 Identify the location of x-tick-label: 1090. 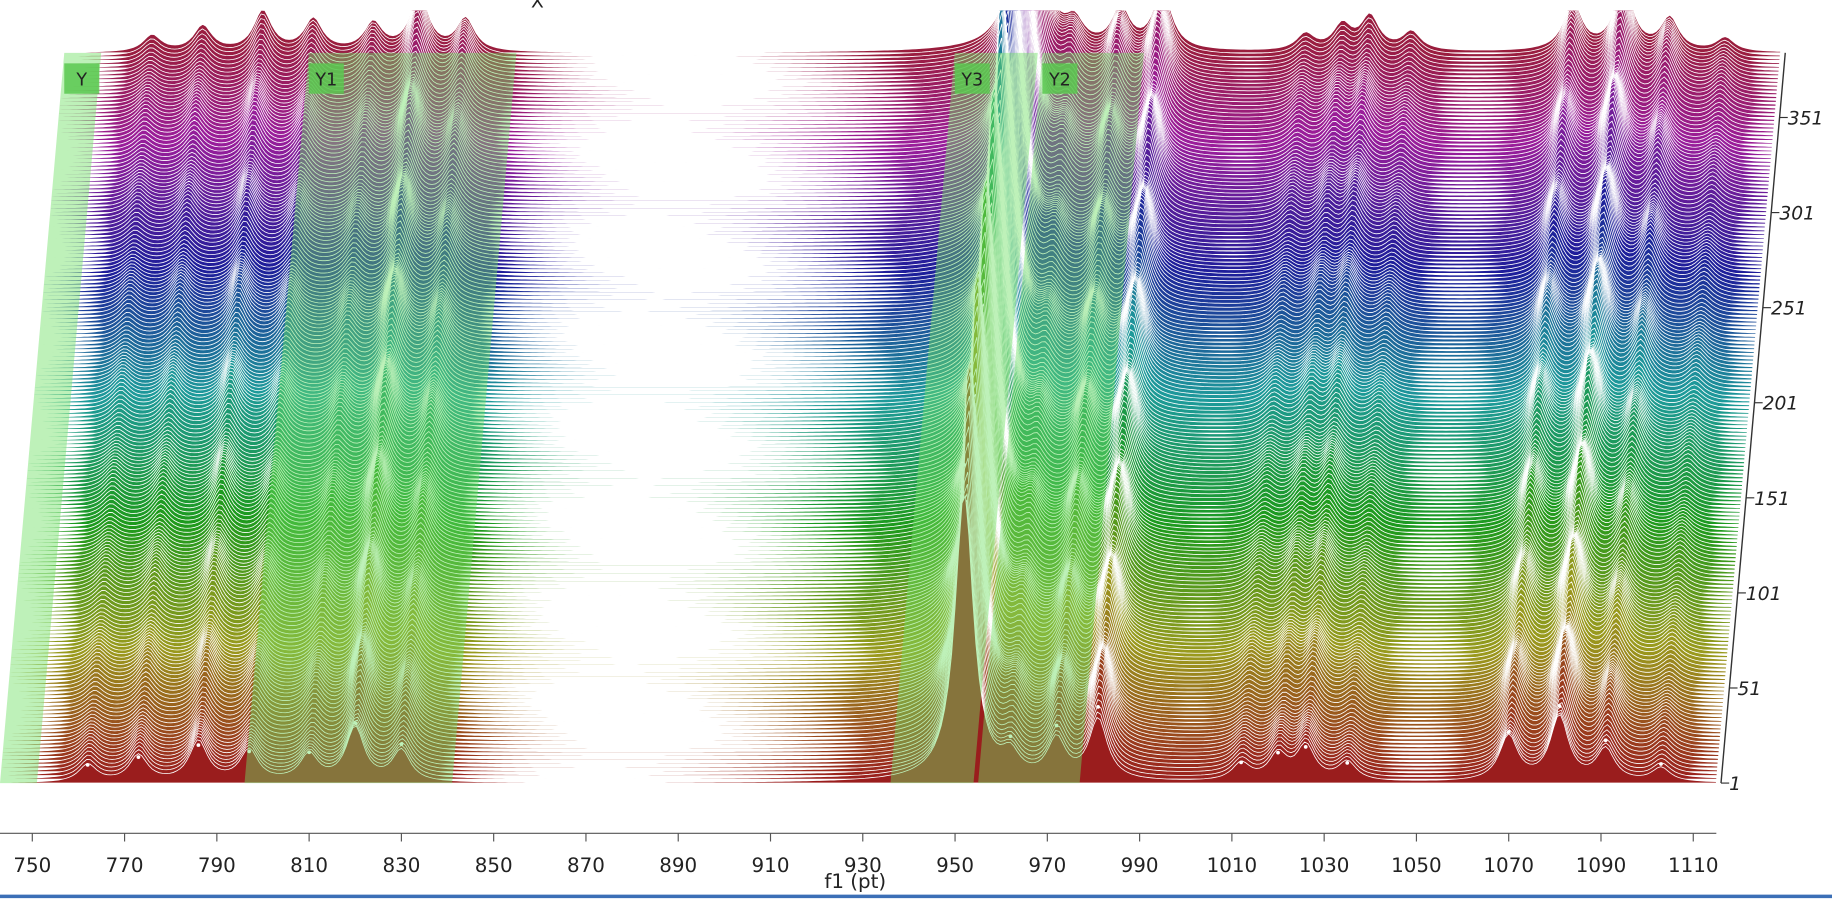
(1601, 865).